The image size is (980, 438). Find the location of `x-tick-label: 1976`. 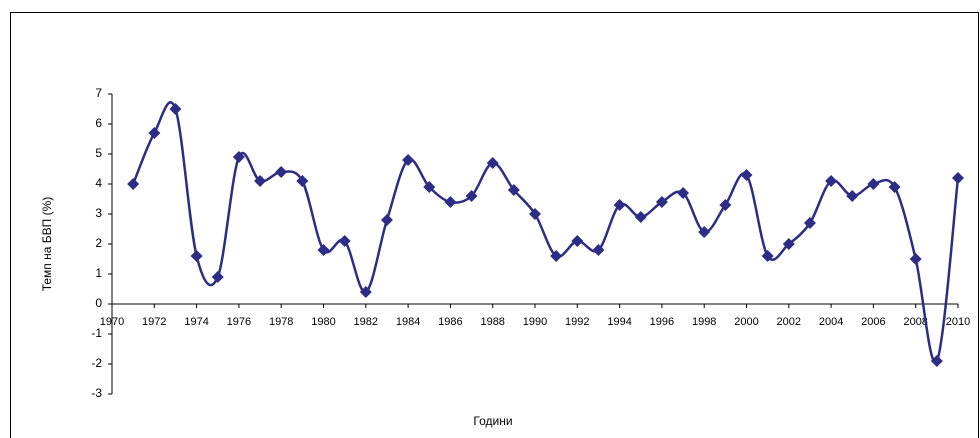

x-tick-label: 1976 is located at coordinates (239, 322).